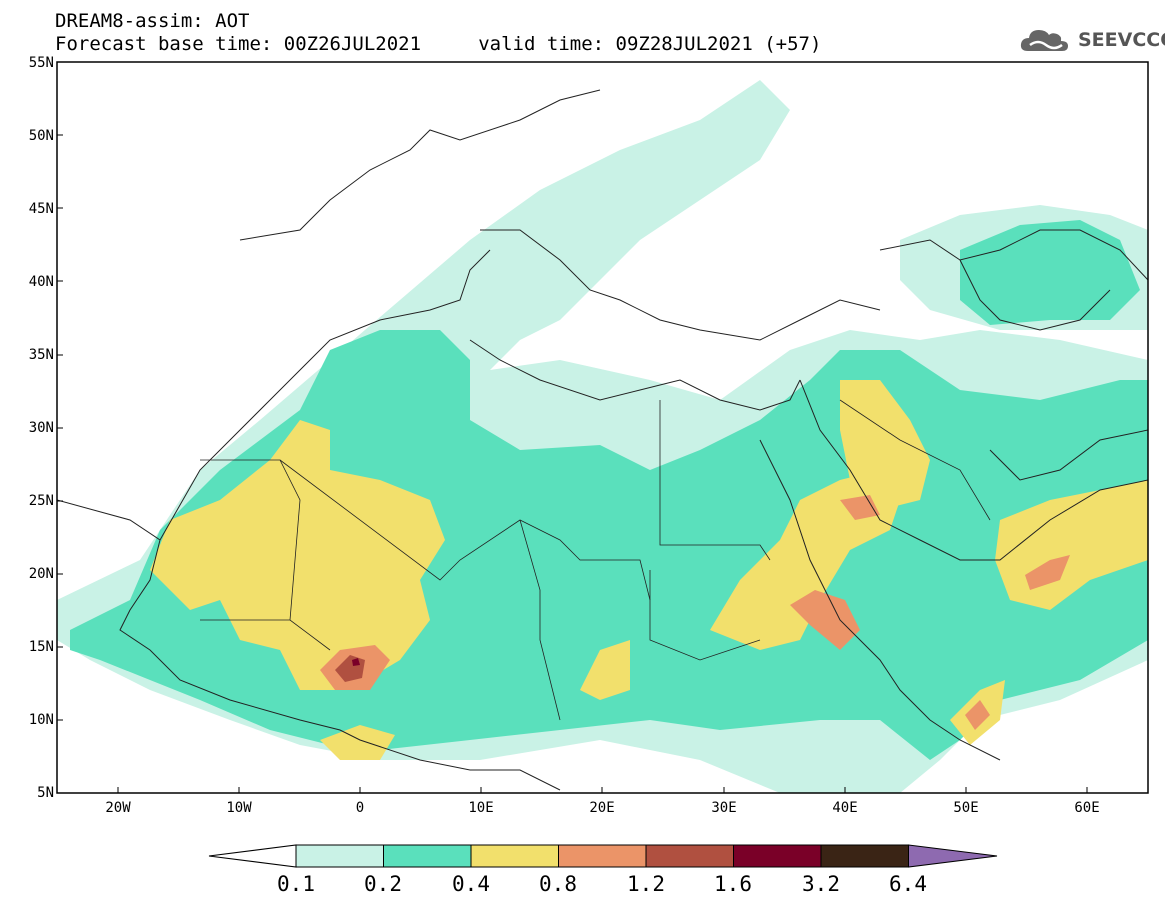 The width and height of the screenshot is (1165, 905). I want to click on aot-level-0.8-somalia, so click(977, 715).